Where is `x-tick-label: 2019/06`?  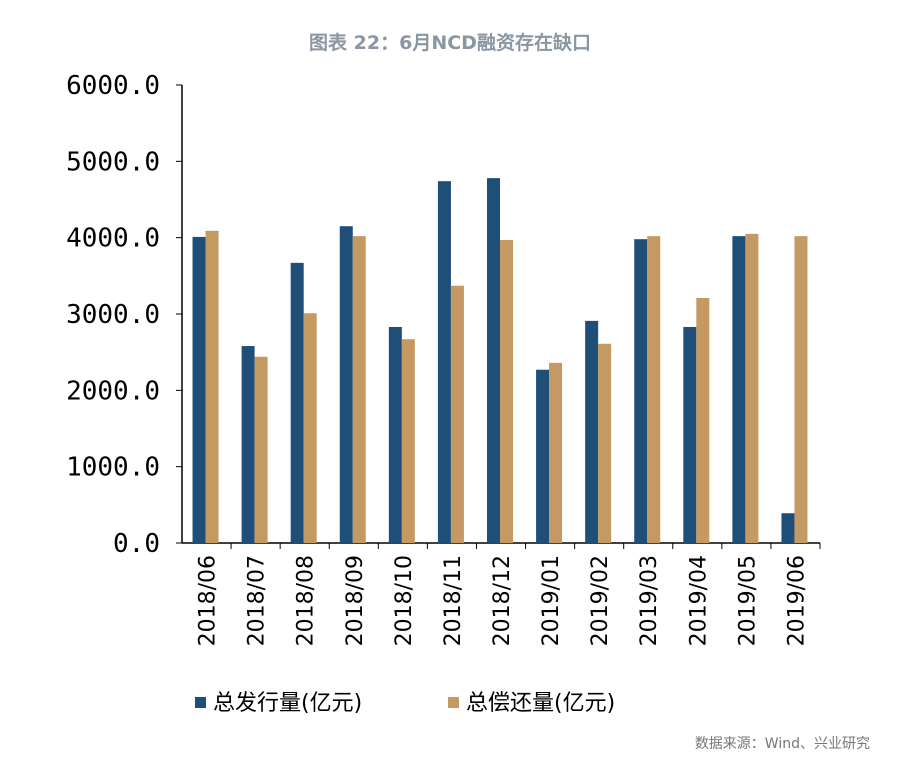 x-tick-label: 2019/06 is located at coordinates (796, 600).